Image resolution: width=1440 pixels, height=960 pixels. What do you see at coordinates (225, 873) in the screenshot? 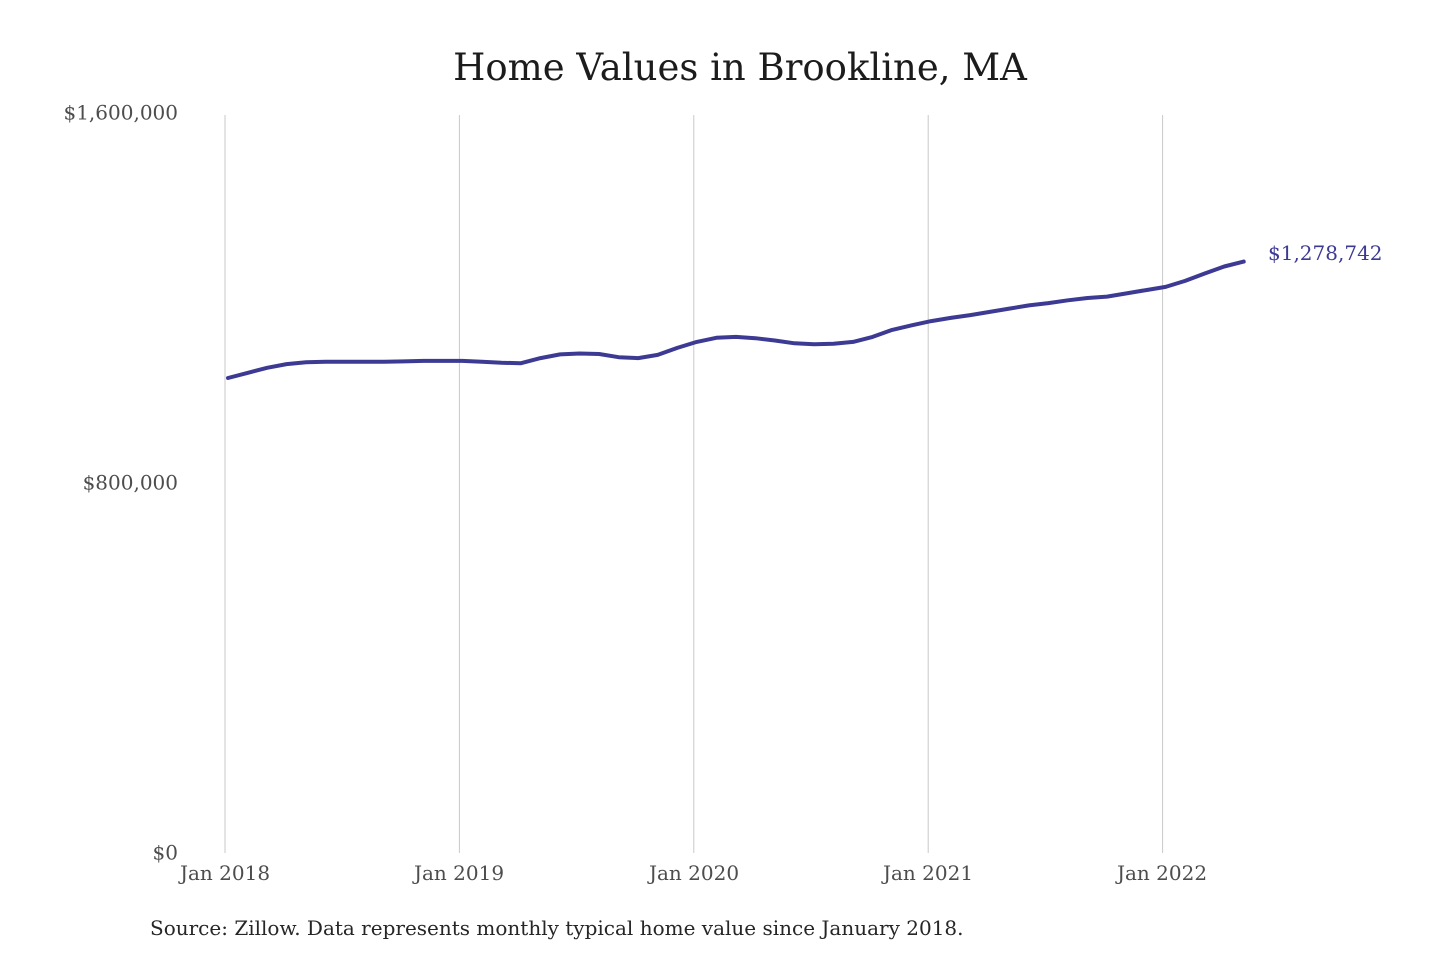
I see `x-axis-label-jan-2018: Jan 2018` at bounding box center [225, 873].